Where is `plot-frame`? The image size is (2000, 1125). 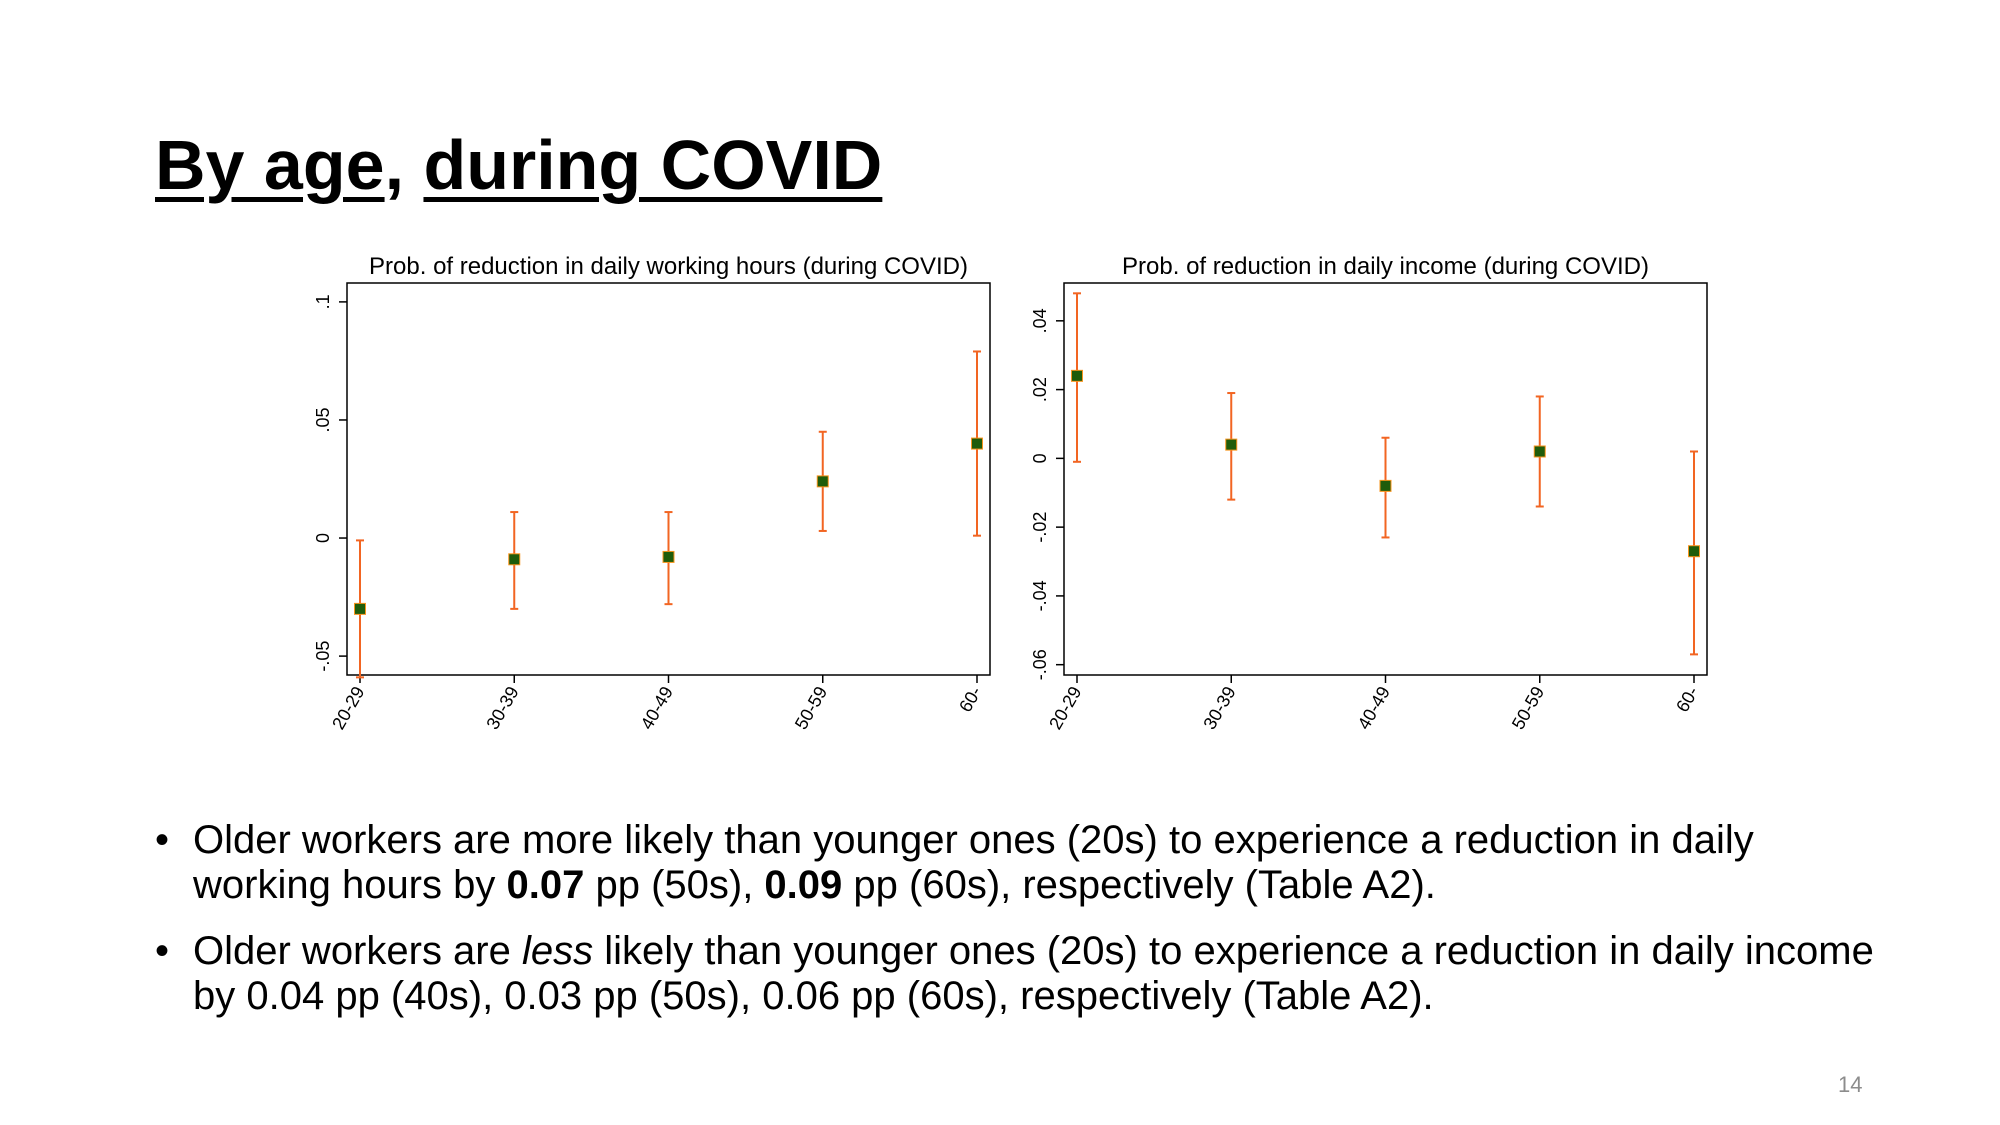 plot-frame is located at coordinates (668, 479).